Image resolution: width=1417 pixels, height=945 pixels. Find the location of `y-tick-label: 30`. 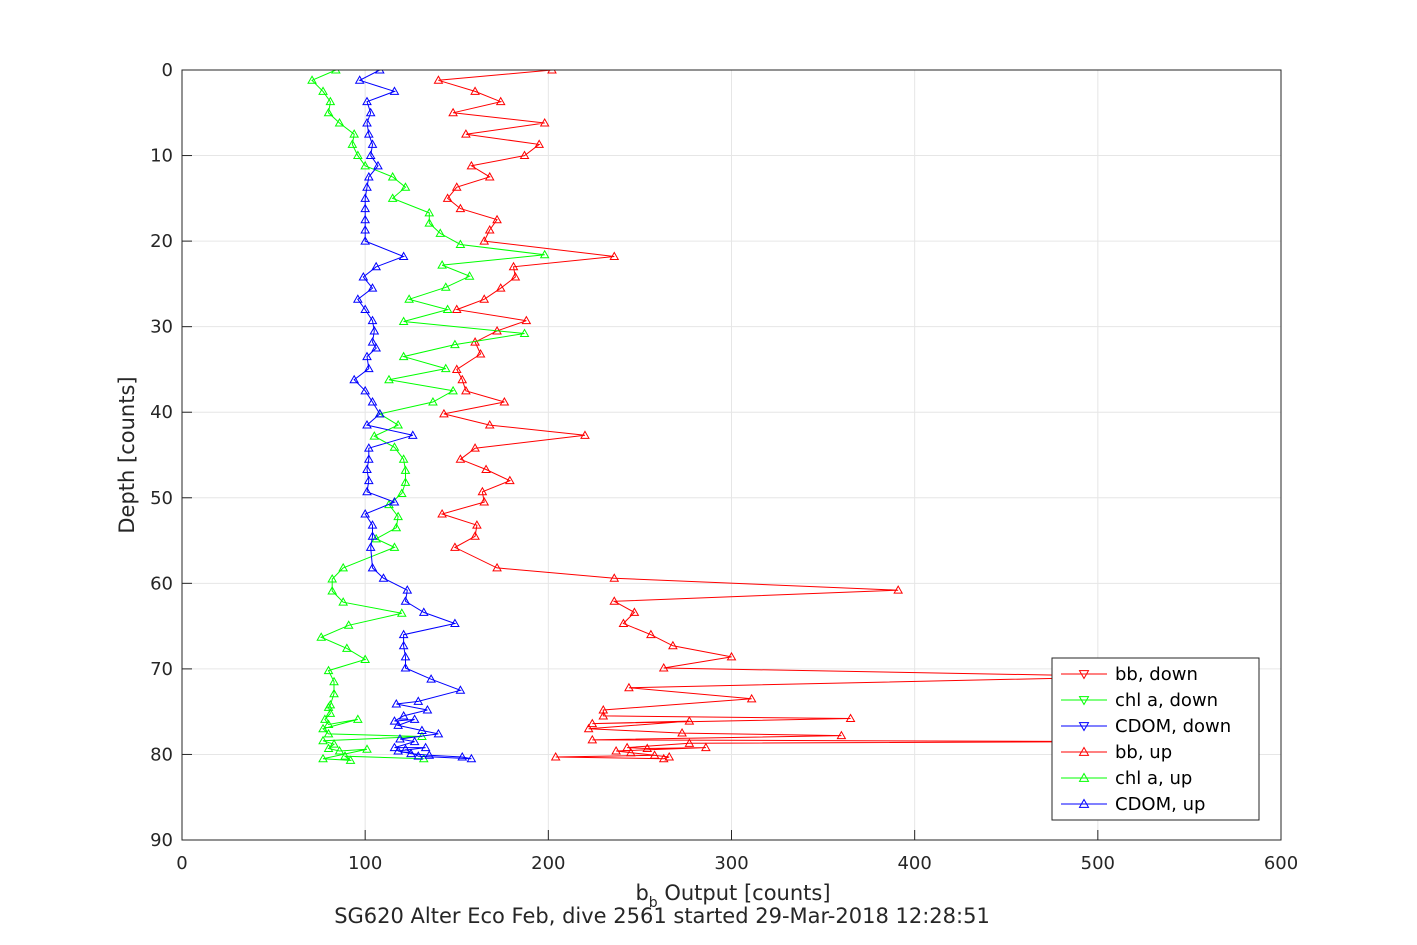

y-tick-label: 30 is located at coordinates (161, 327).